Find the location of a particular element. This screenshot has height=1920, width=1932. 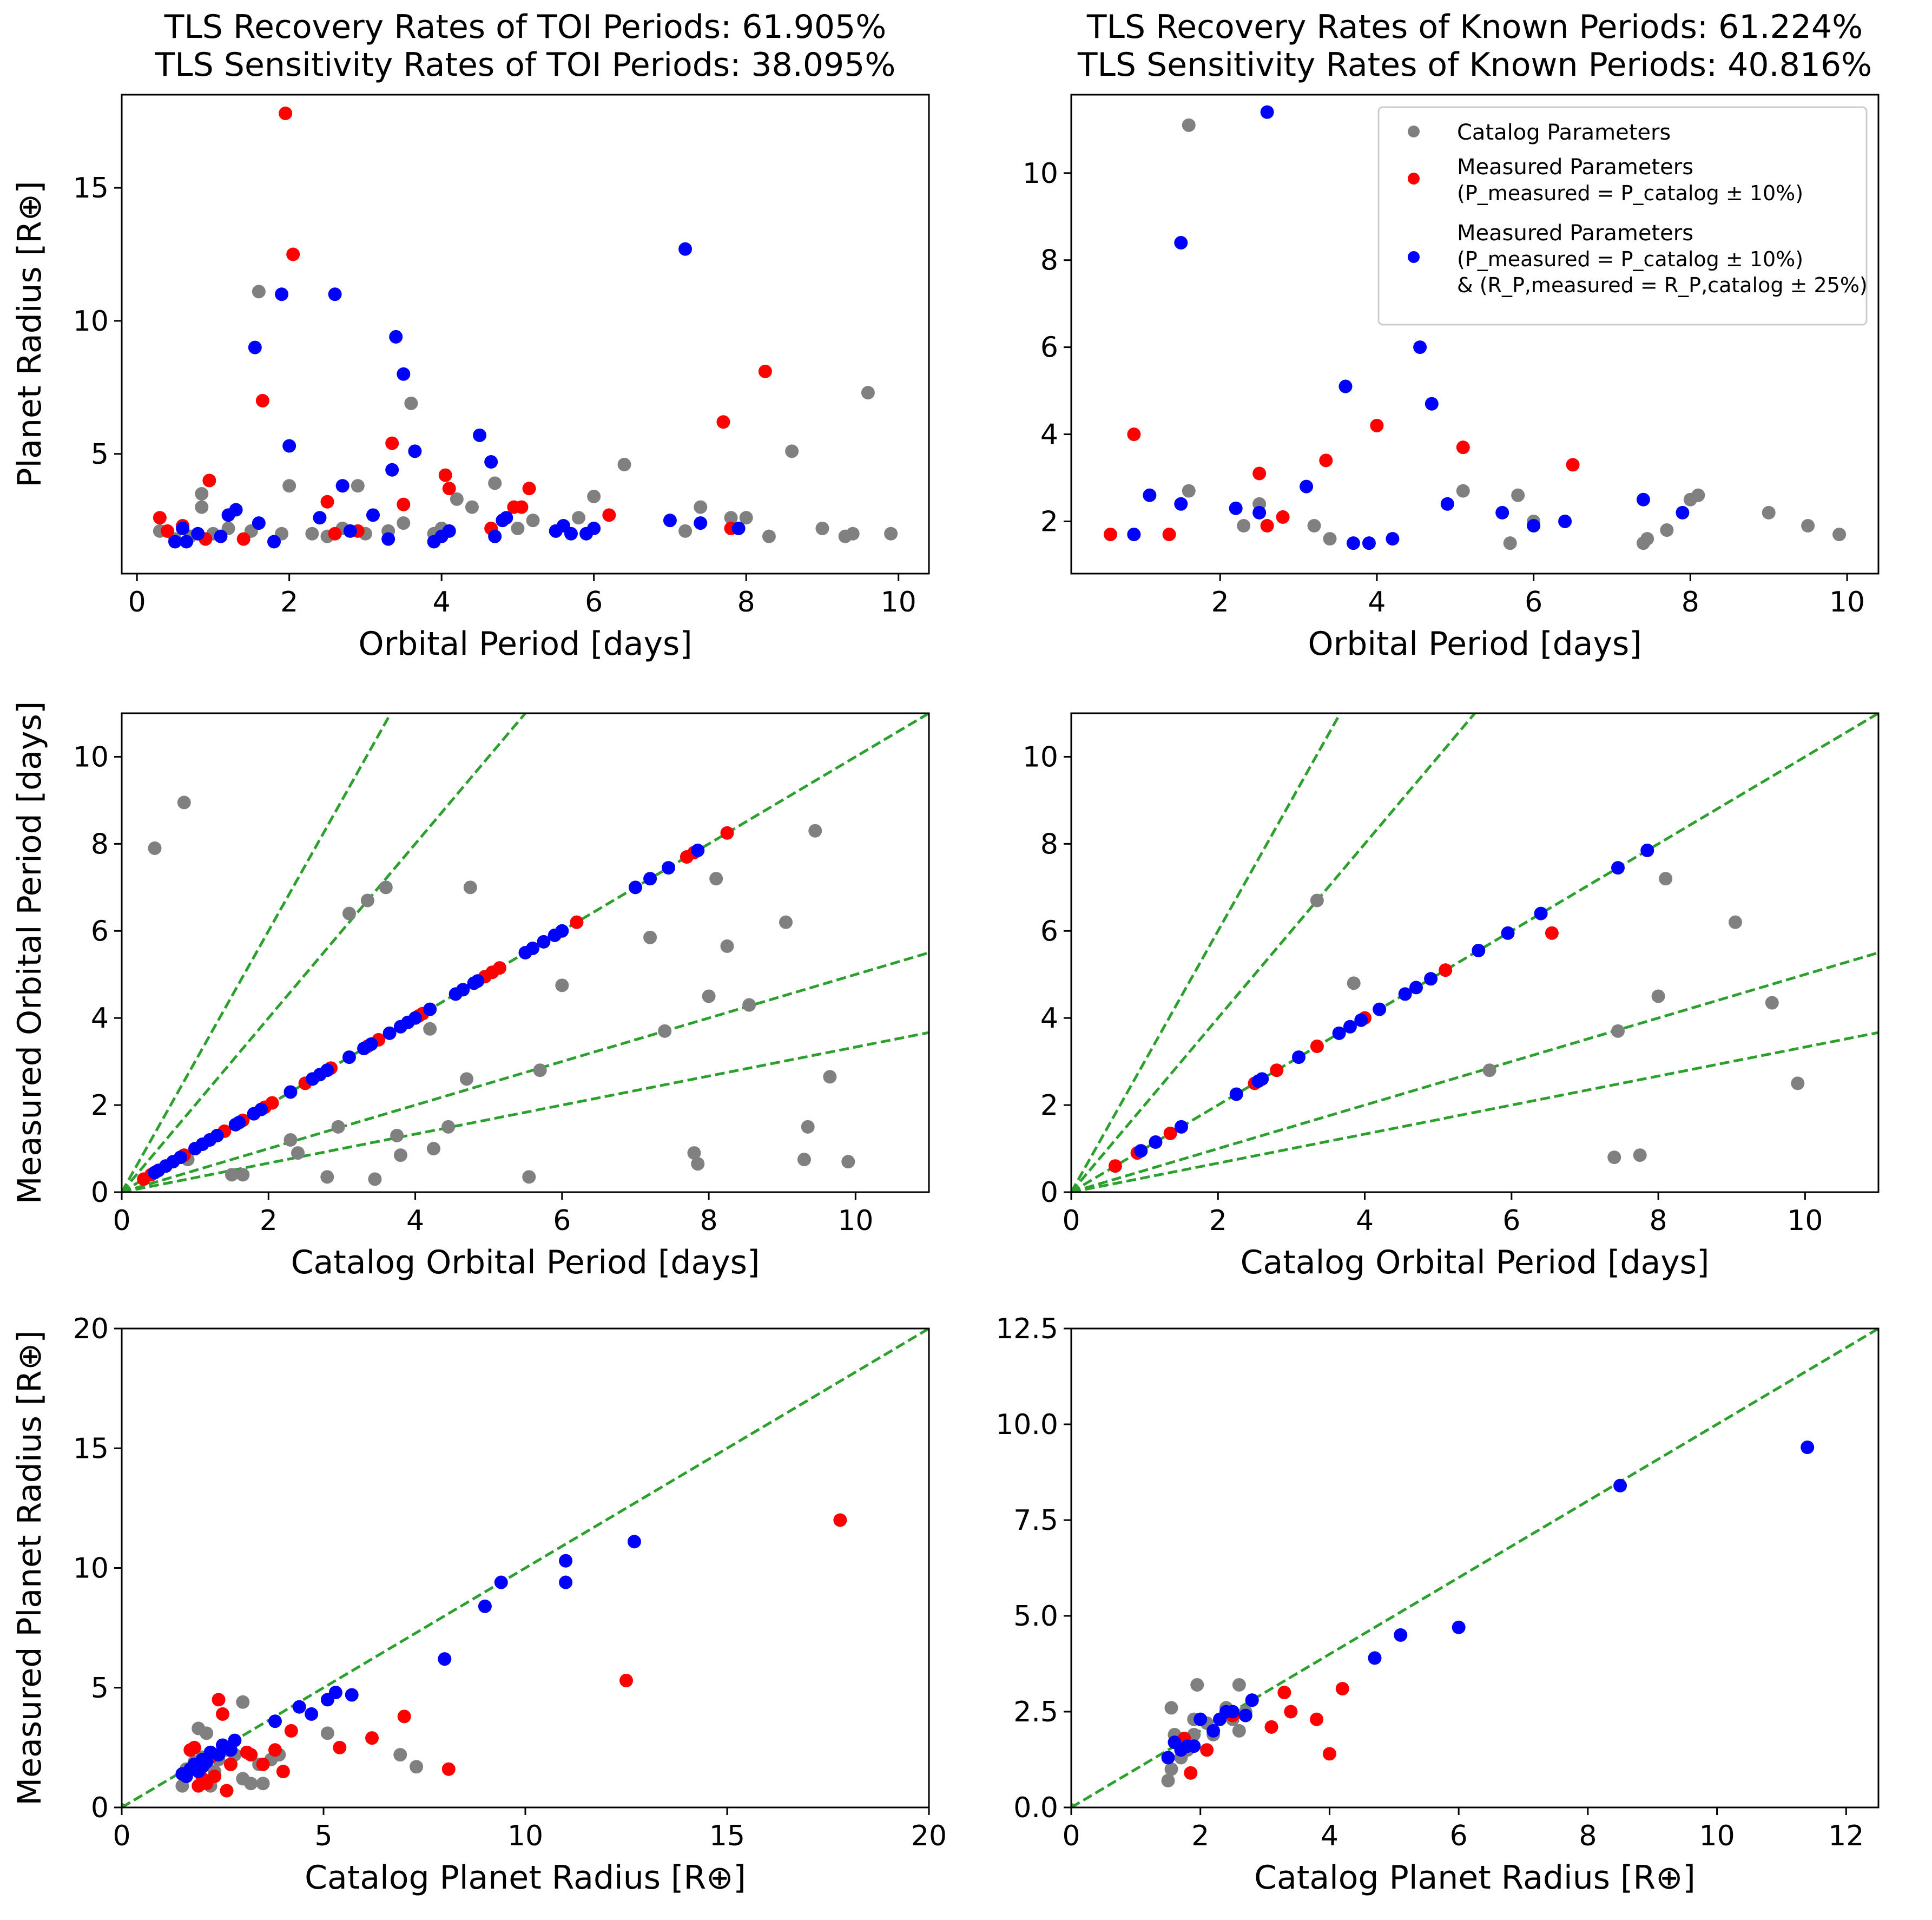

legend-label: (P_measured = P_catalog ± 10%) is located at coordinates (1630, 193).